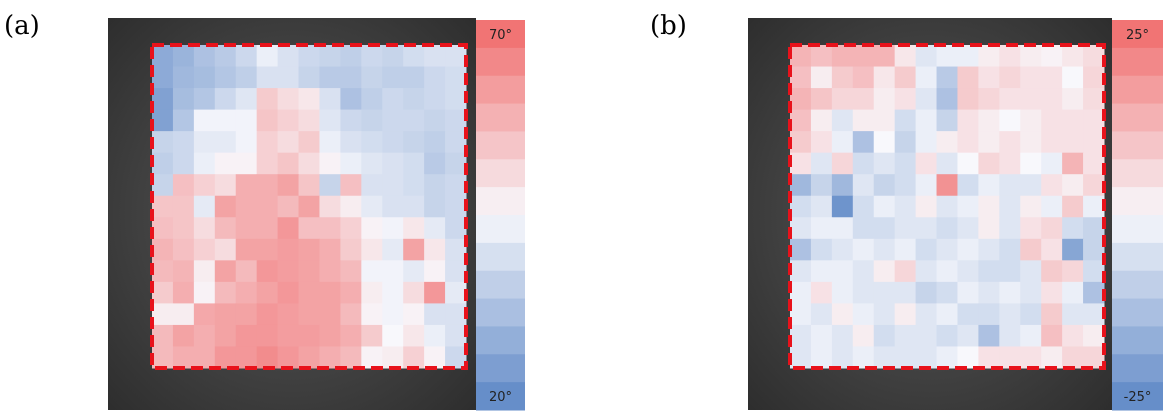 Image resolution: width=1175 pixels, height=417 pixels. Describe the element at coordinates (668, 26) in the screenshot. I see `panel-label: (b)` at that location.